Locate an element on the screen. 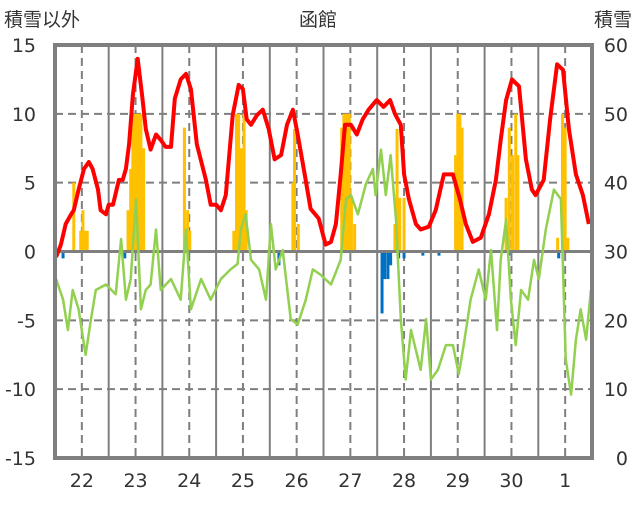  x-tick: 27 is located at coordinates (350, 481).